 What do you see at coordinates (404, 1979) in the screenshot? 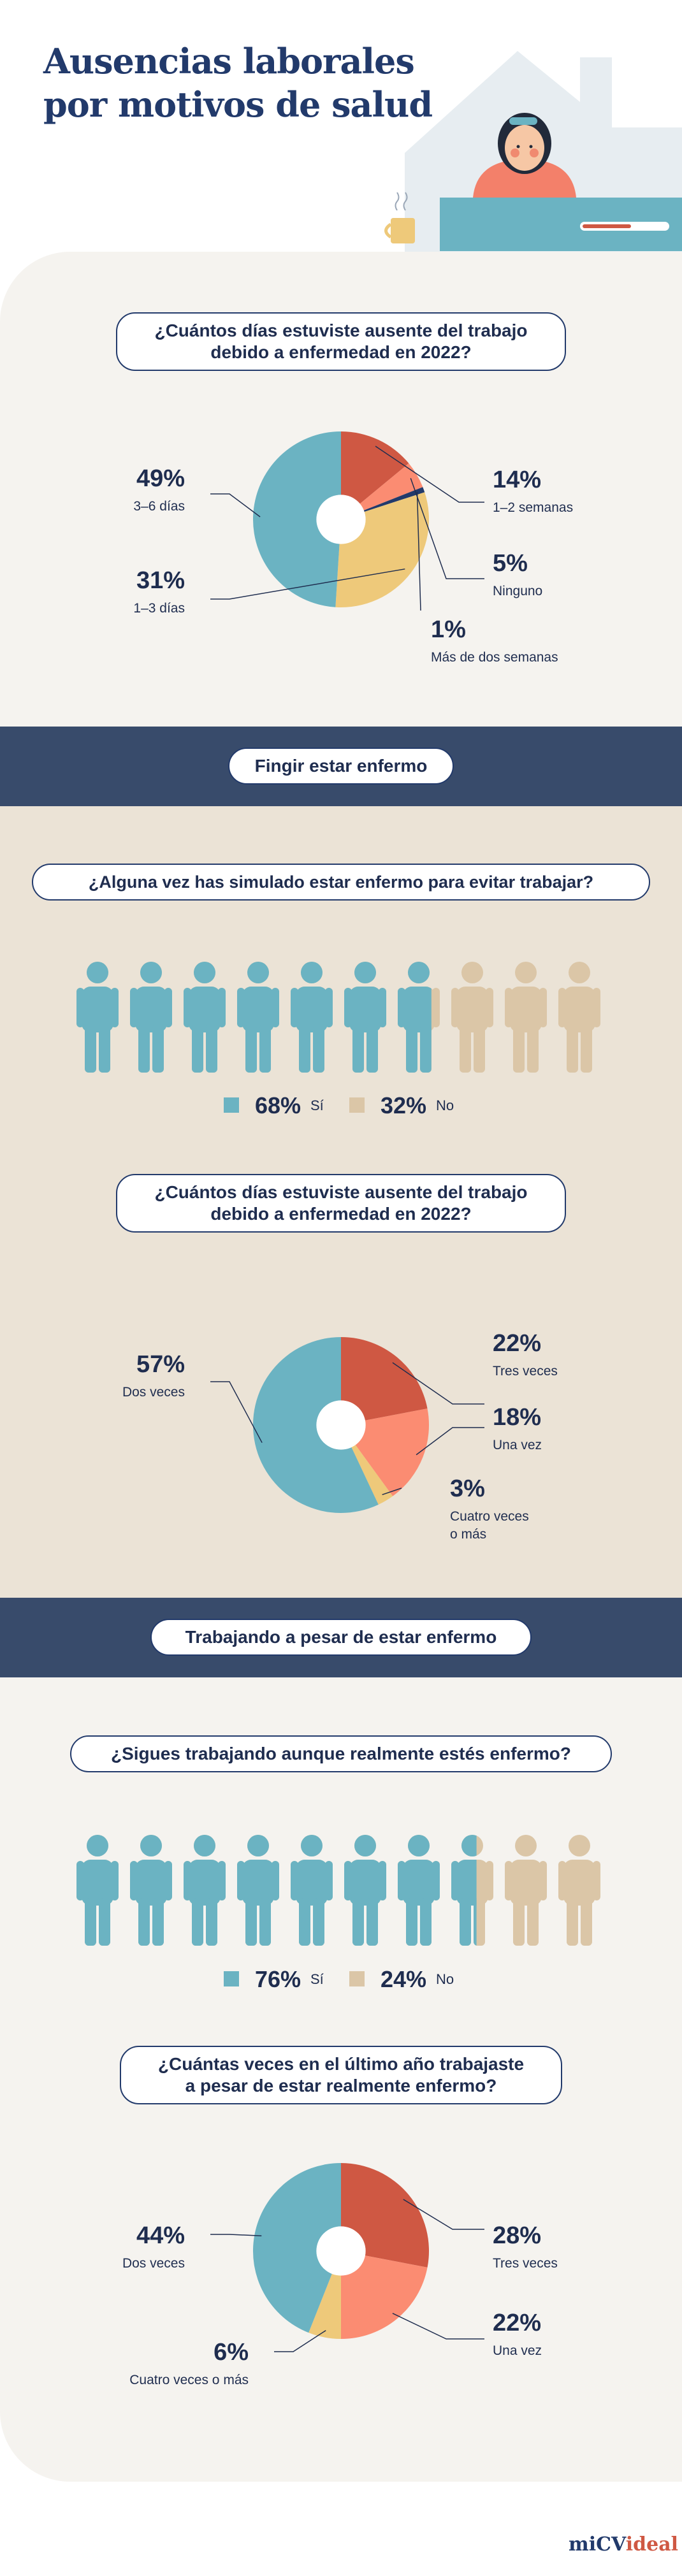
I see `q4-no-value: 24%` at bounding box center [404, 1979].